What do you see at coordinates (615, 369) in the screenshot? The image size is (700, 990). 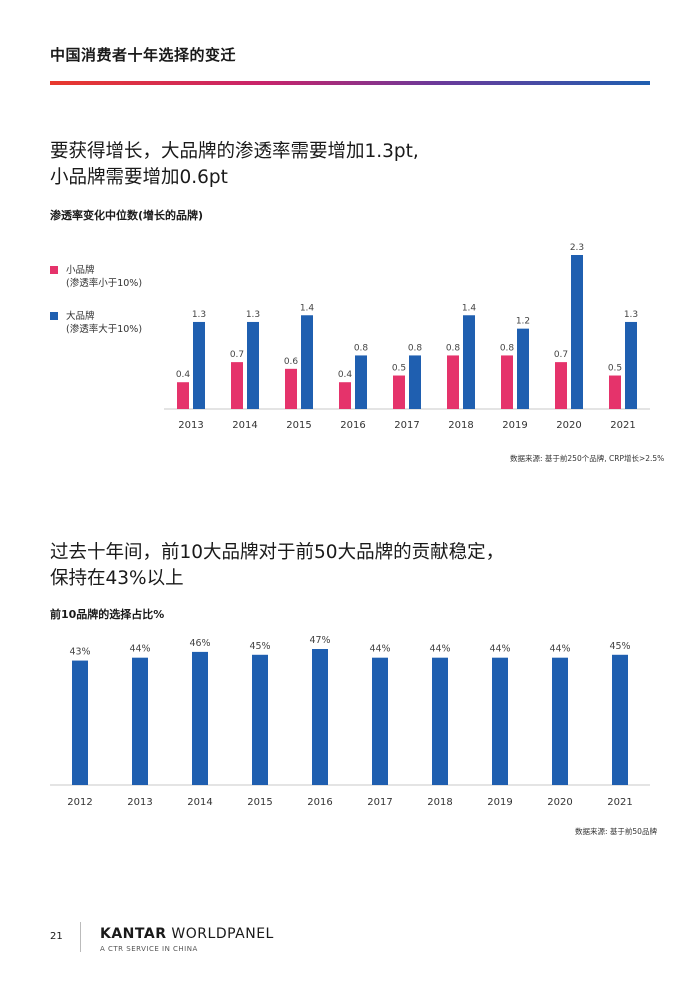 I see `data-label-small-2021: 0.5` at bounding box center [615, 369].